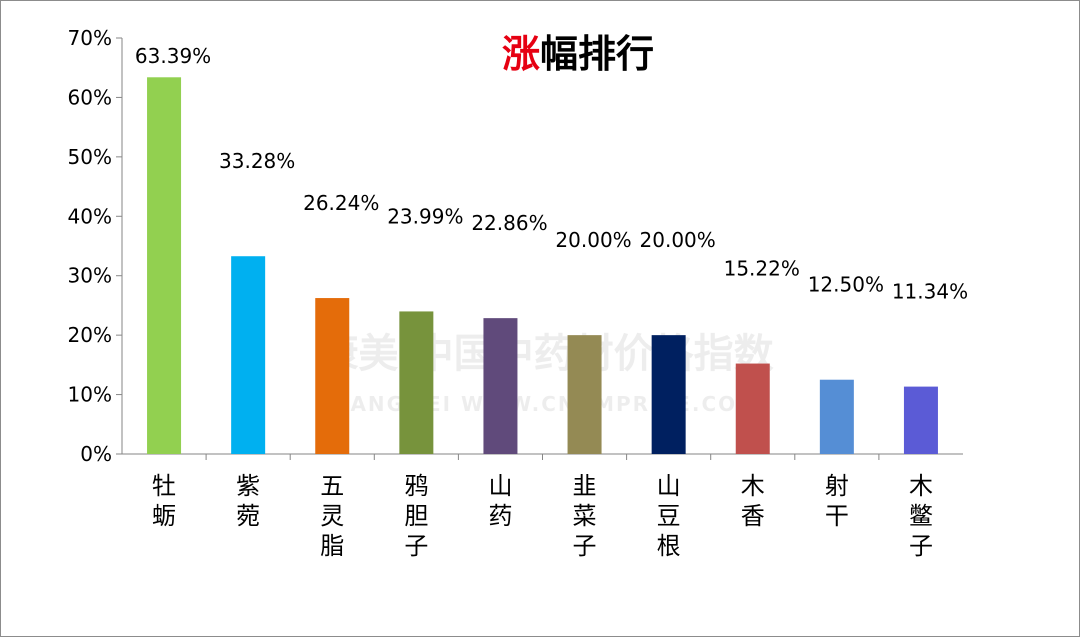 This screenshot has width=1080, height=637. What do you see at coordinates (509, 223) in the screenshot?
I see `value-label: 22.86%` at bounding box center [509, 223].